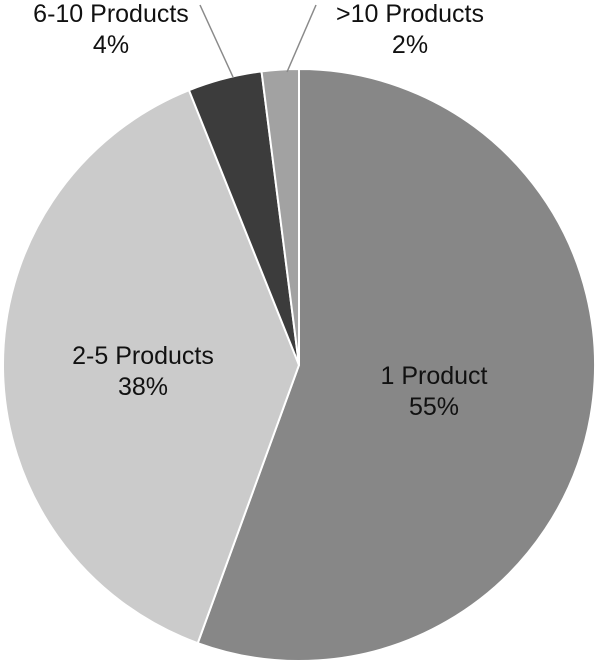 The image size is (597, 667). I want to click on slice-label-0: 1 Product, so click(433, 376).